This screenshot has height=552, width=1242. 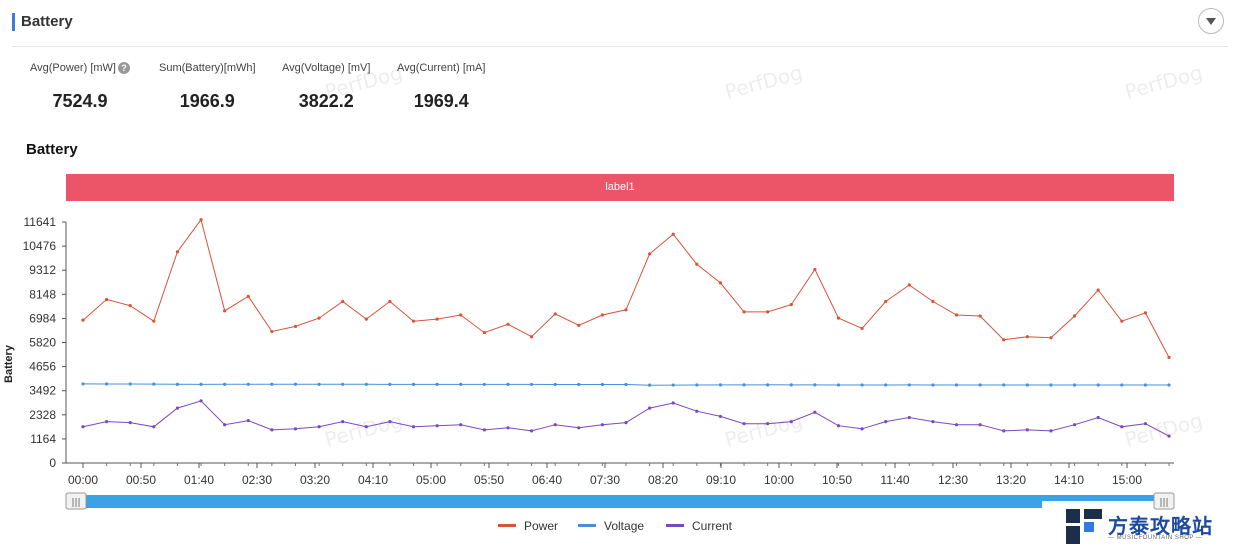 I want to click on y-tick-label: 11641, so click(x=40, y=222).